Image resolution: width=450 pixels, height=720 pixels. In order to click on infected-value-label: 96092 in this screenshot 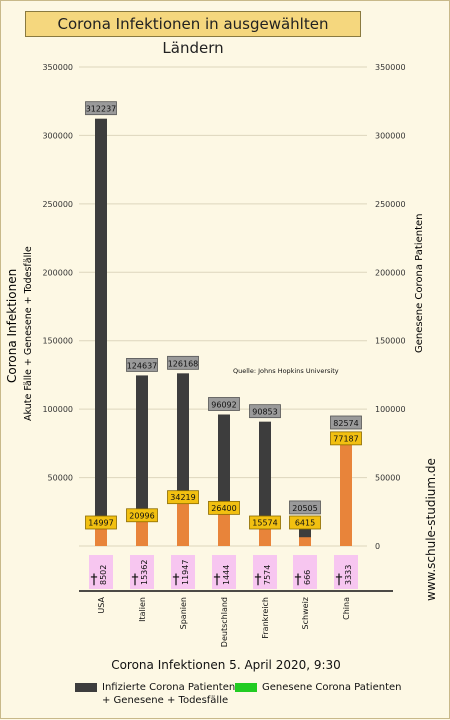, I will do `click(223, 404)`.